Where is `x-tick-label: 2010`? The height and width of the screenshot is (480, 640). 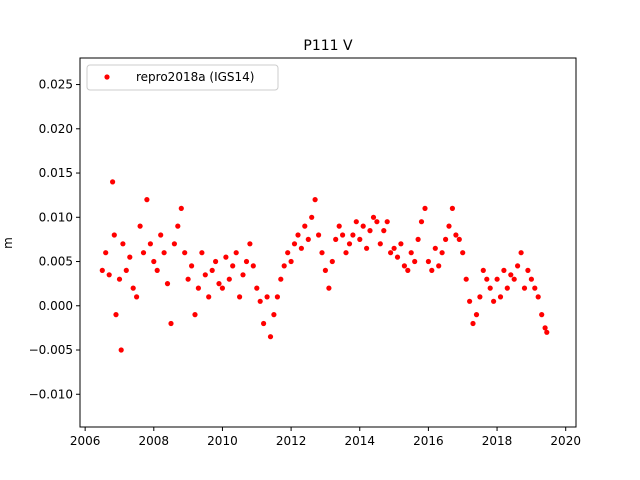 x-tick-label: 2010 is located at coordinates (222, 441).